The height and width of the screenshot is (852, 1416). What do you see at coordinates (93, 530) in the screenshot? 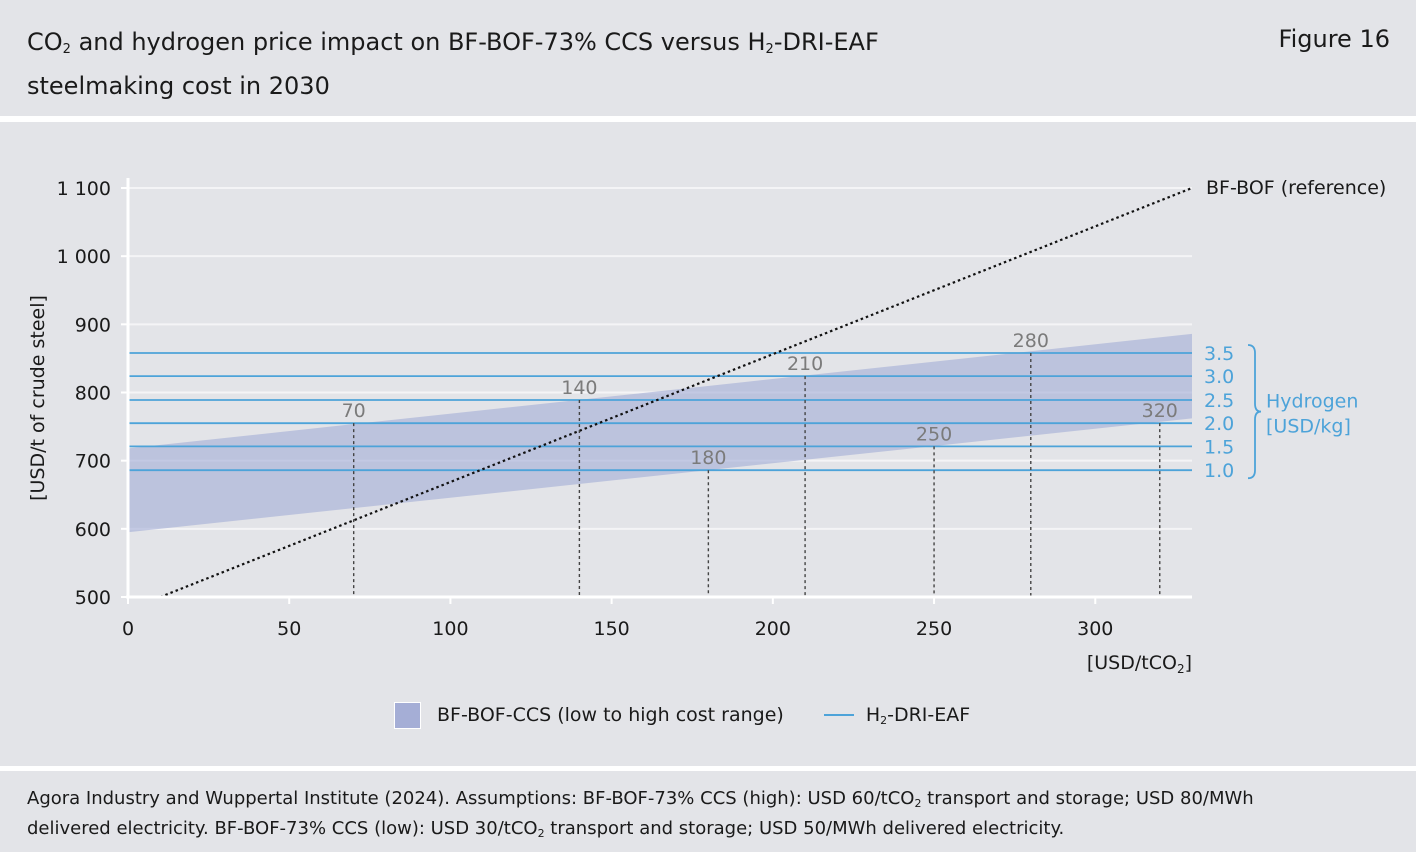
I see `y-tick-label: 600` at bounding box center [93, 530].